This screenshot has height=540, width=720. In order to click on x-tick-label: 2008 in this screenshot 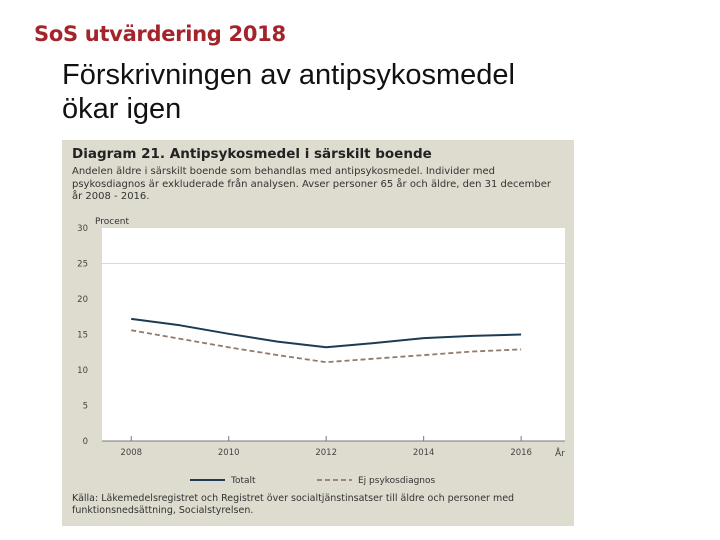, I will do `click(131, 453)`.